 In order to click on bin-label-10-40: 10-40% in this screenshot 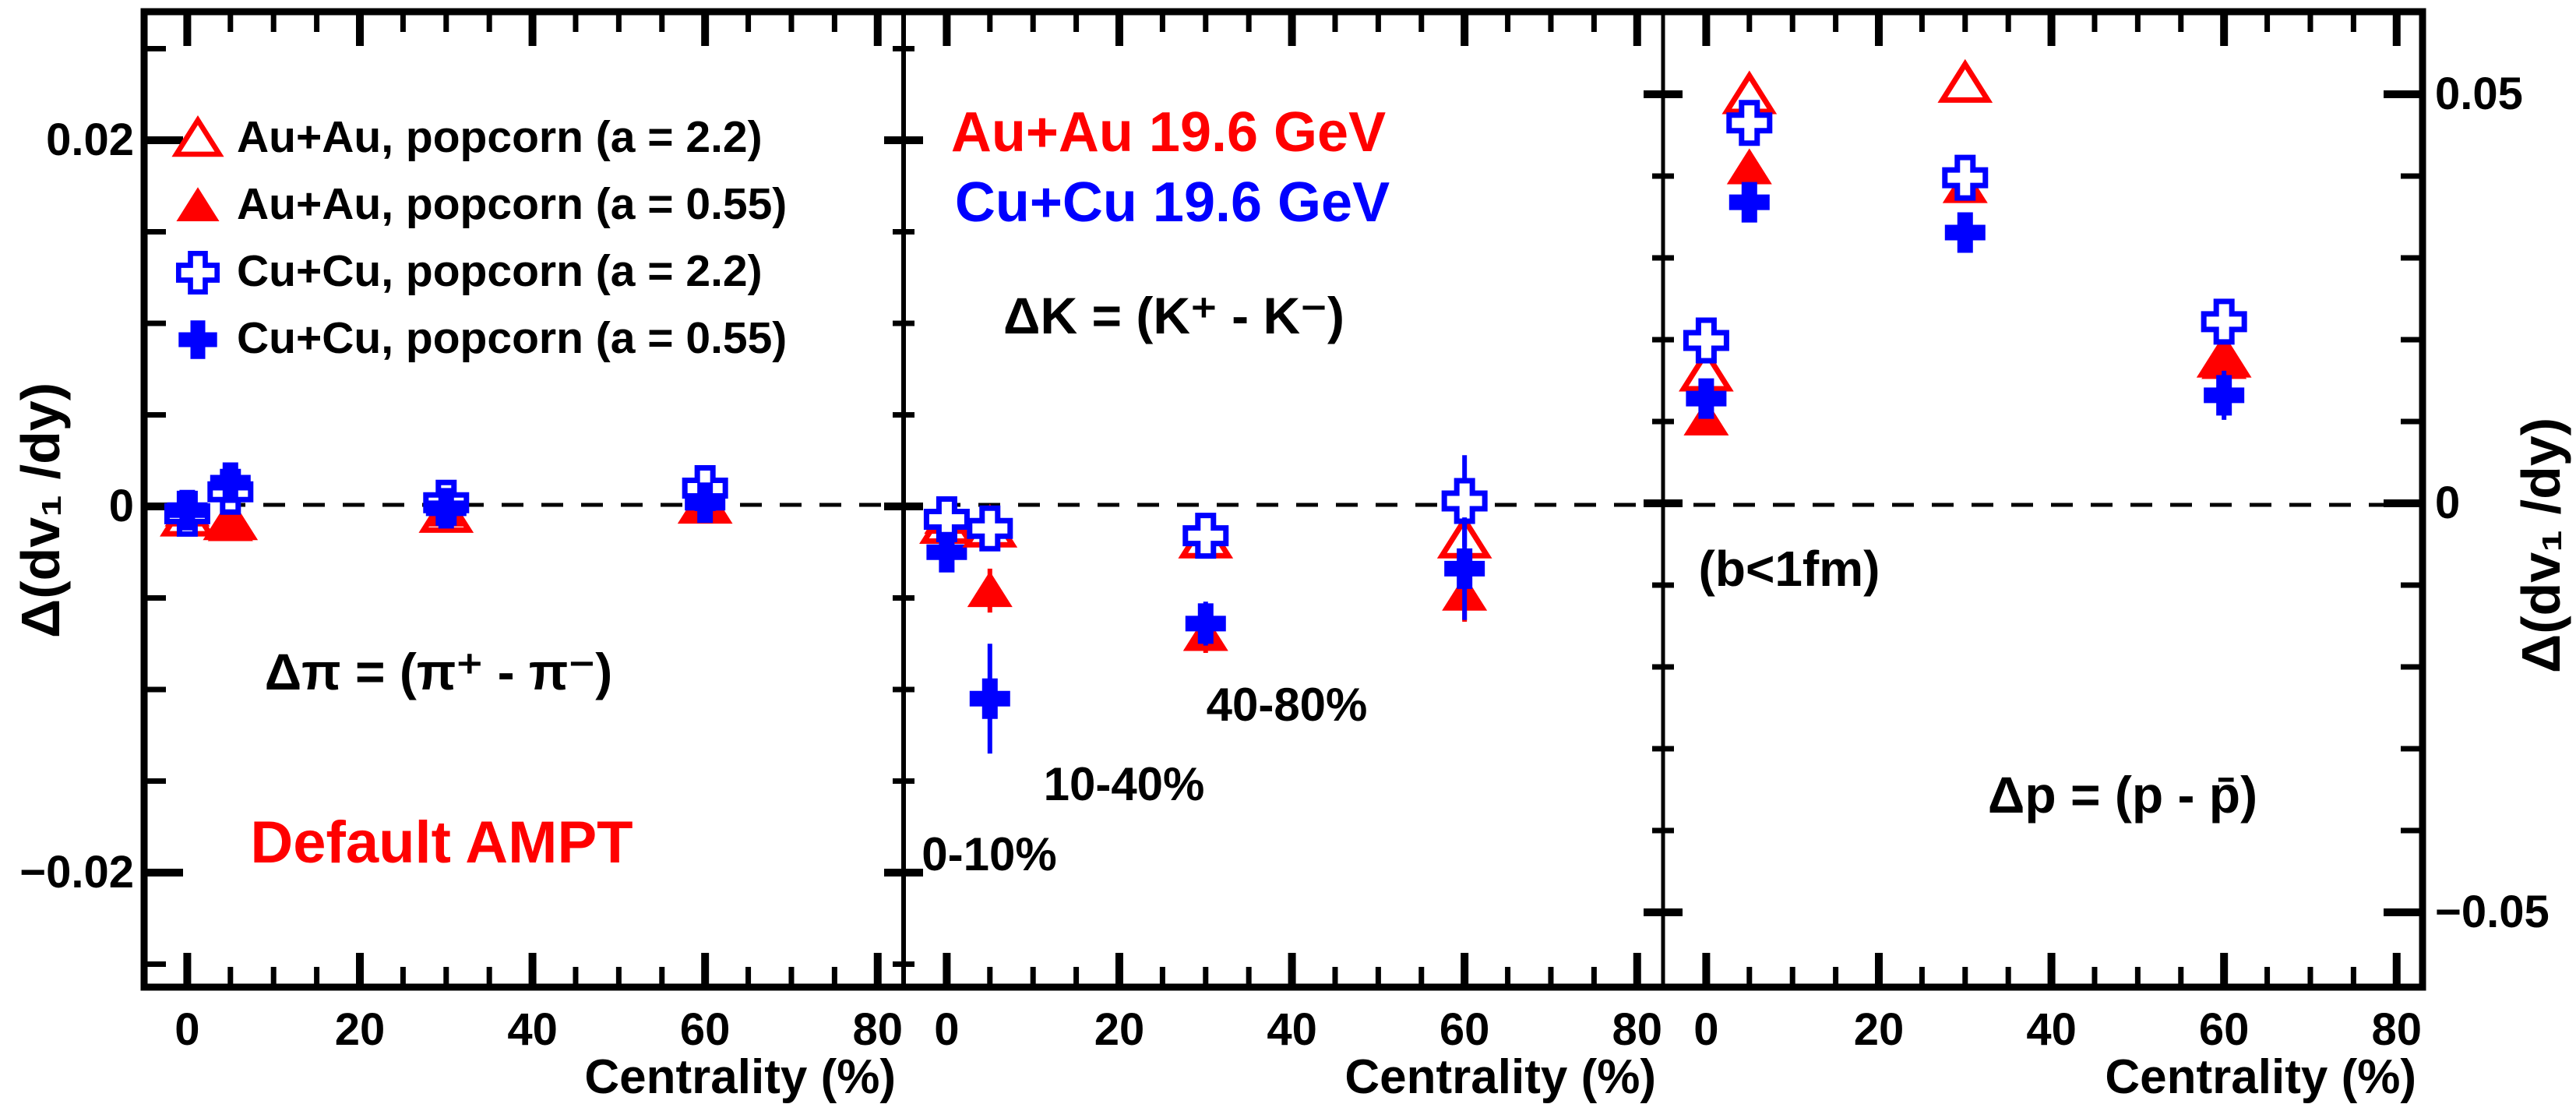, I will do `click(1124, 784)`.